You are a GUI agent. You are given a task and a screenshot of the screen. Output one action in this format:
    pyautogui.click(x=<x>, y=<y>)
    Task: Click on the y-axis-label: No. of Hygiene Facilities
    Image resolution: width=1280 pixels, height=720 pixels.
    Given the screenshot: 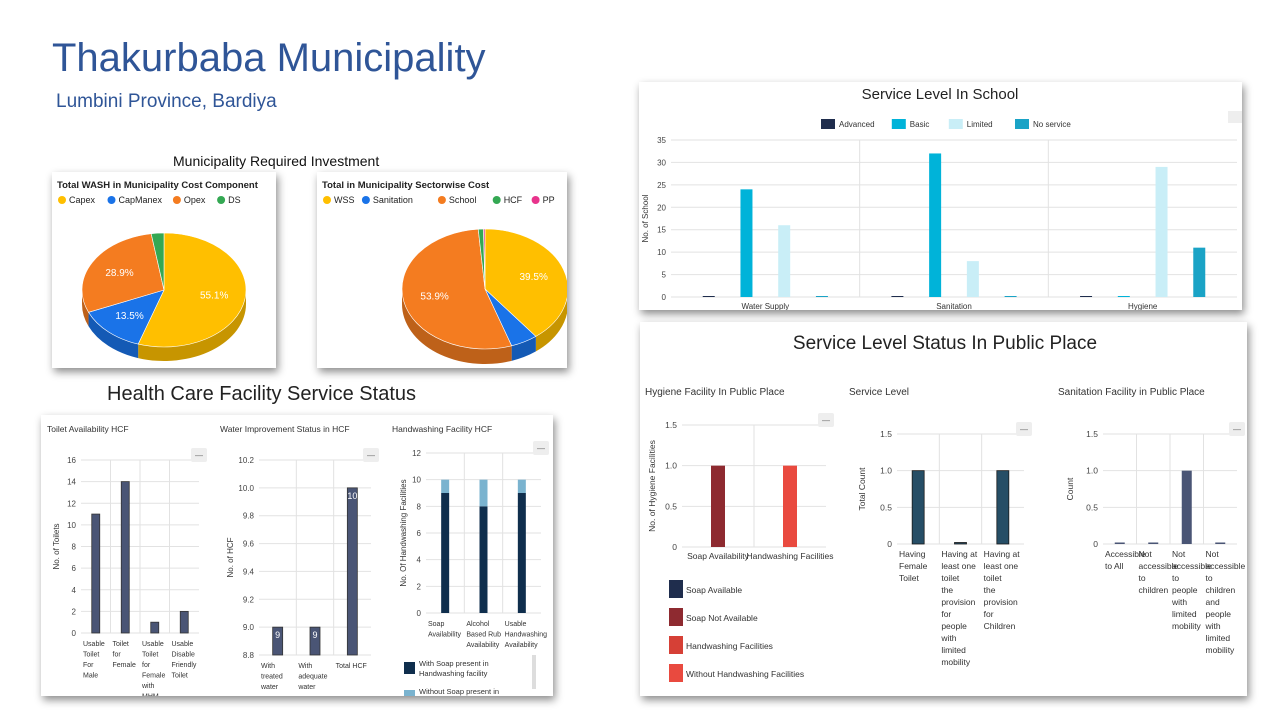 What is the action you would take?
    pyautogui.click(x=652, y=486)
    